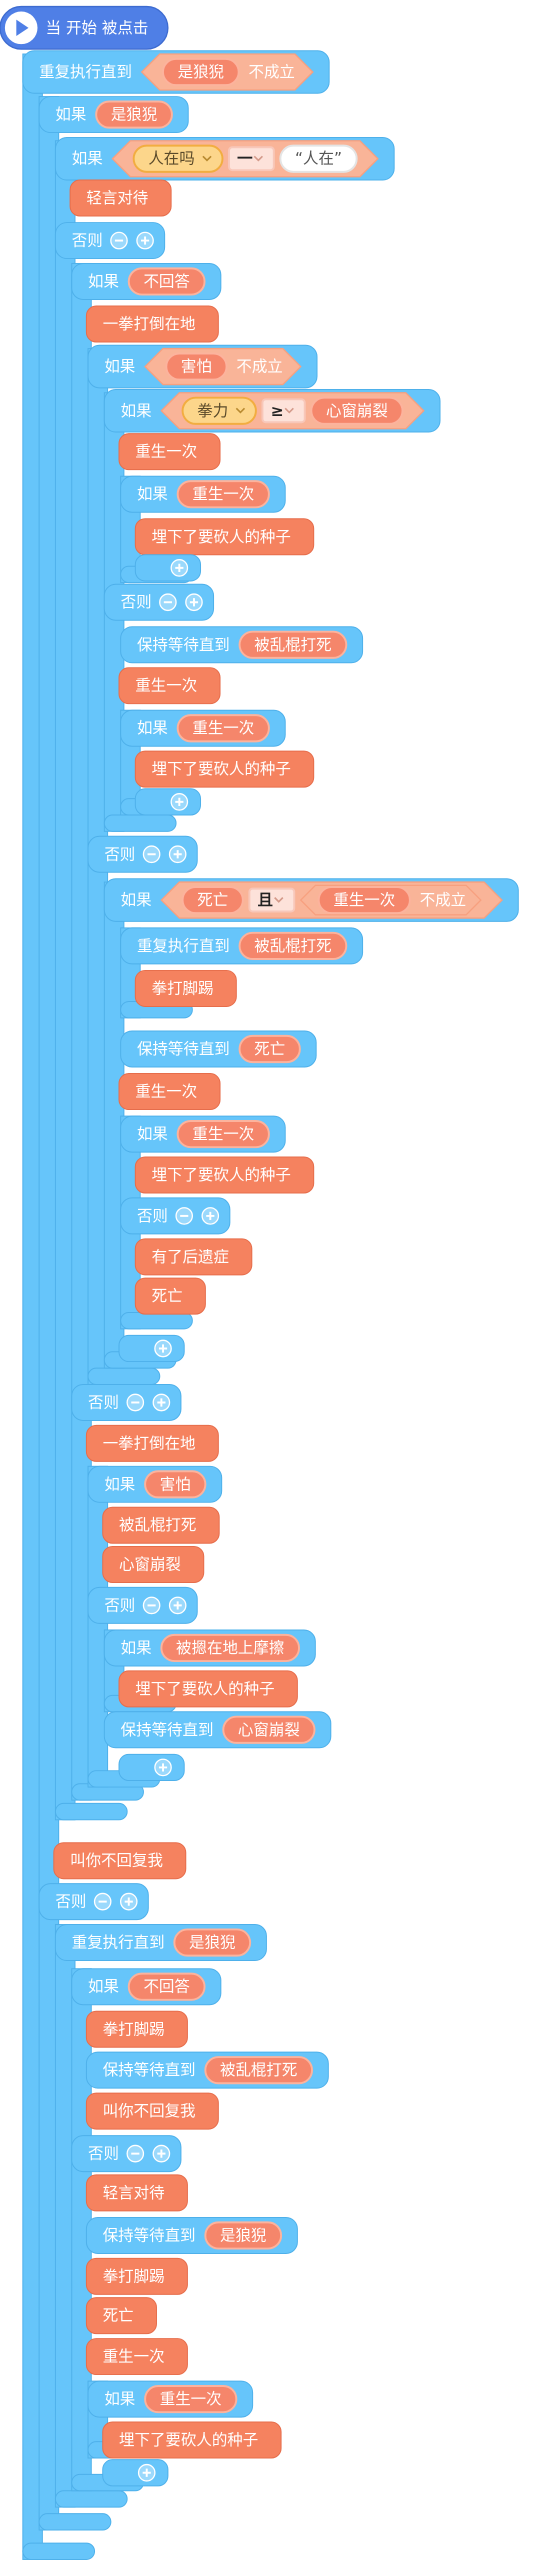  I want to click on control-block: 保持等待直到 是狼猊, so click(191, 2235).